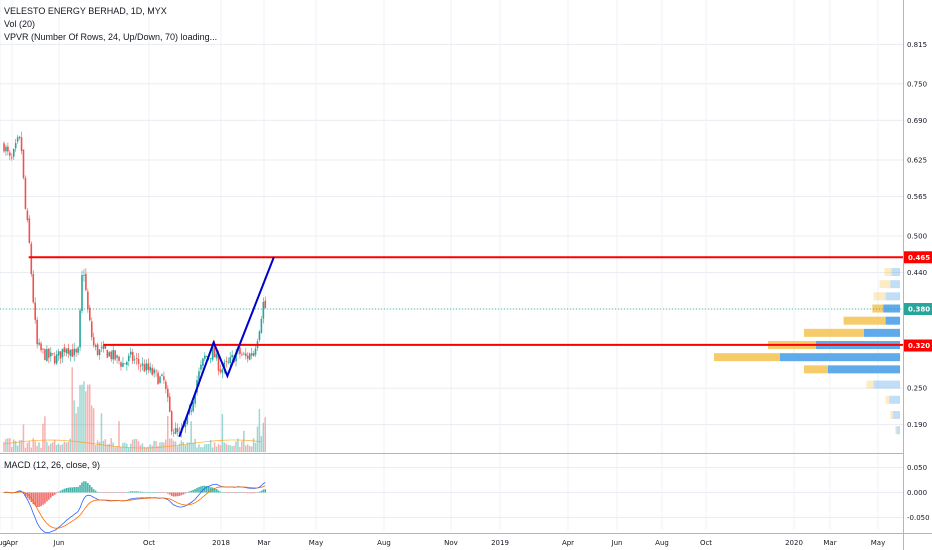  What do you see at coordinates (917, 121) in the screenshot?
I see `price-tick-label: 0.690` at bounding box center [917, 121].